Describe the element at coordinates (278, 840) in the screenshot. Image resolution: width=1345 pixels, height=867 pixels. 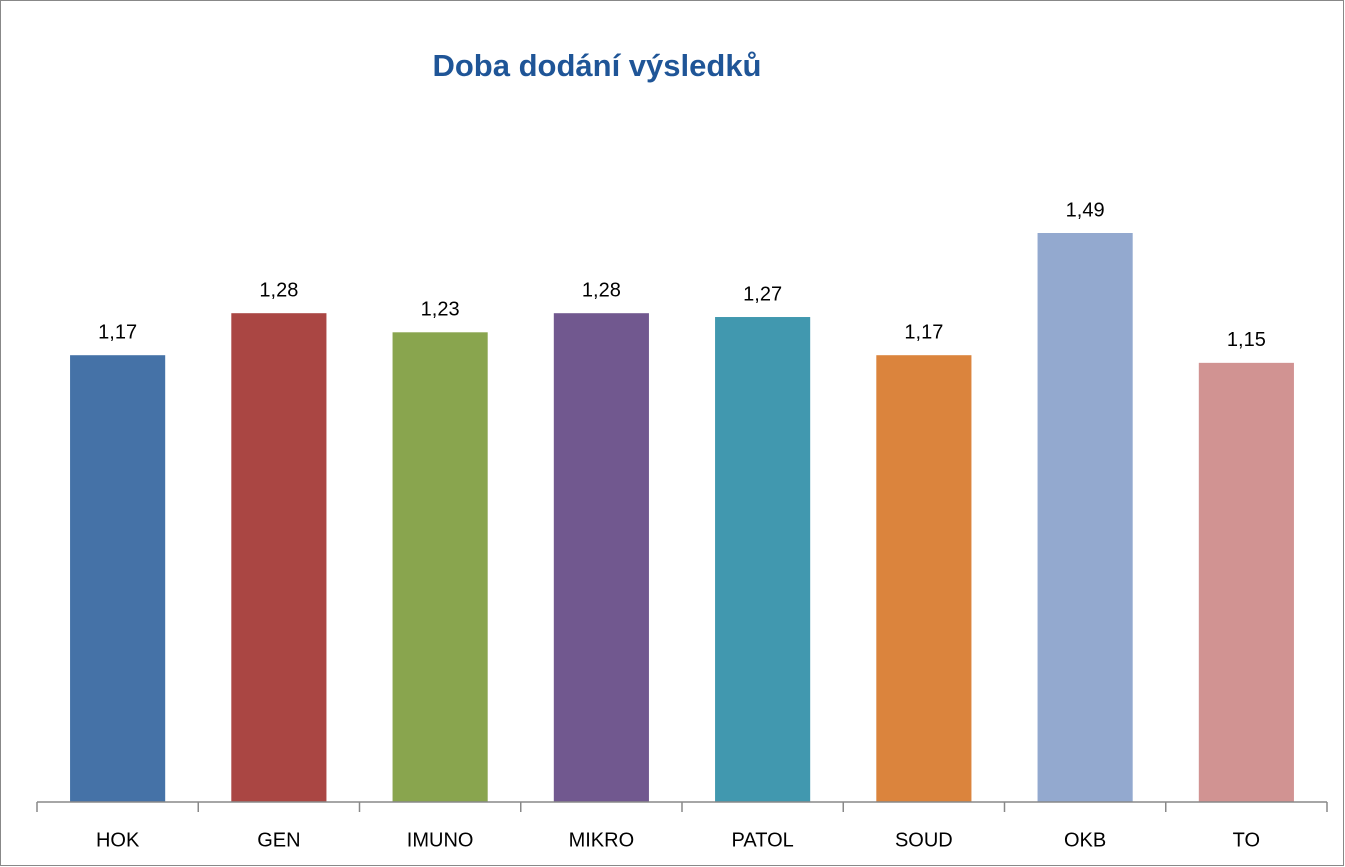
I see `x-tick-label: GEN` at that location.